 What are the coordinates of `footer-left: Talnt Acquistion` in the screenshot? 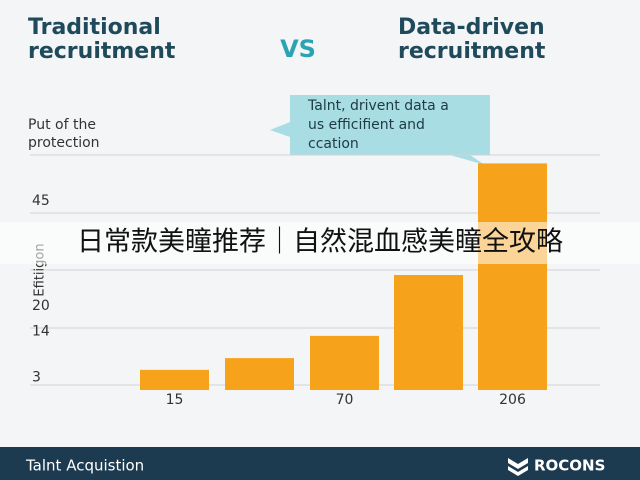 It's located at (84, 466).